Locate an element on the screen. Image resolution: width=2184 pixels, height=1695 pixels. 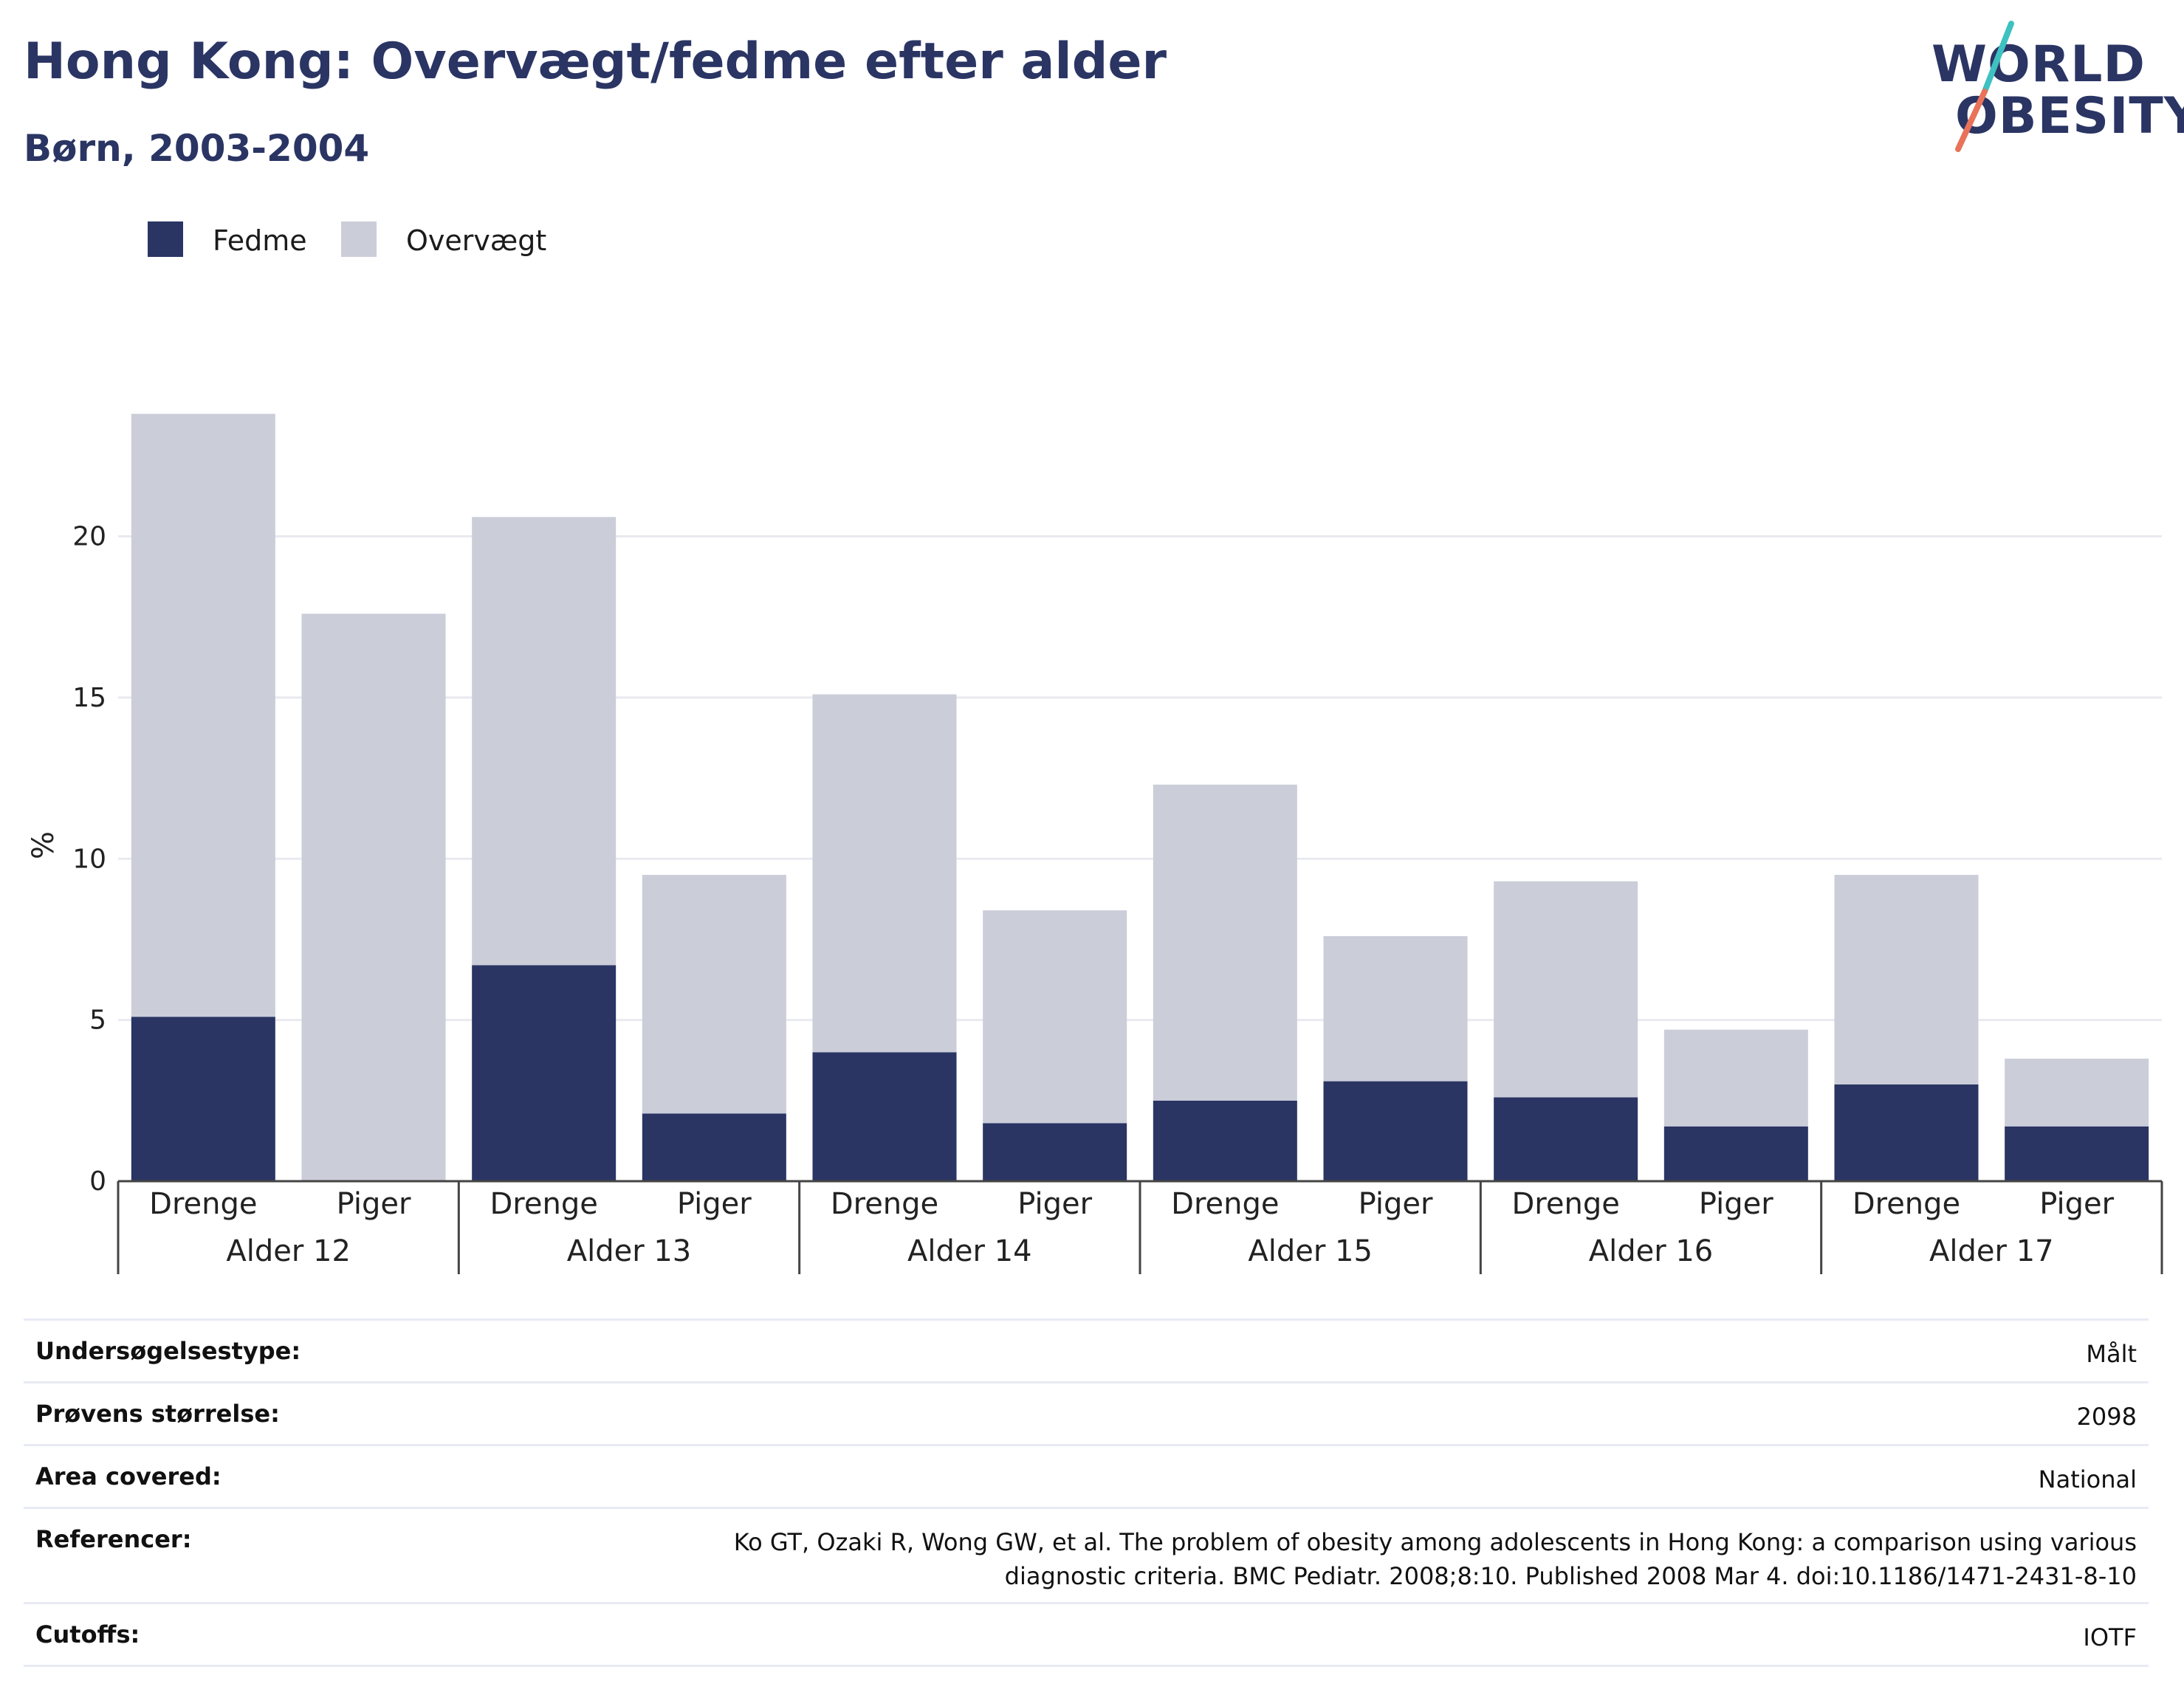
legend-label-fedme: Fedme is located at coordinates (260, 241).